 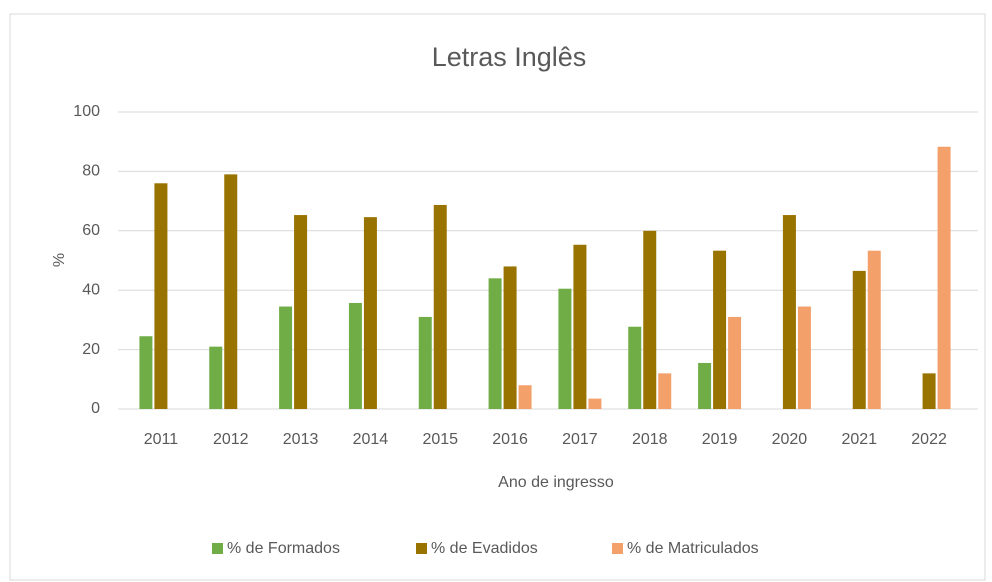 What do you see at coordinates (580, 439) in the screenshot?
I see `x-tick-label: 2017` at bounding box center [580, 439].